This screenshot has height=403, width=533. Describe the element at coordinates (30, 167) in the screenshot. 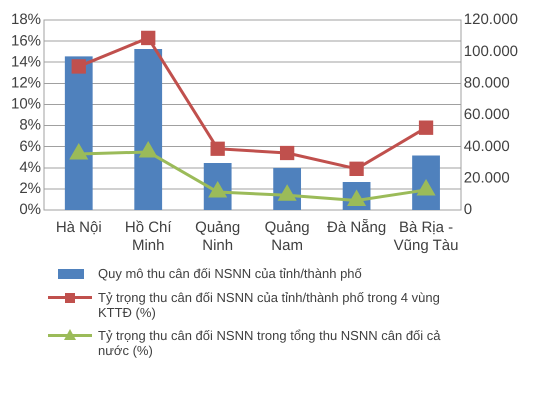

I see `y-tick-label: 4%` at that location.